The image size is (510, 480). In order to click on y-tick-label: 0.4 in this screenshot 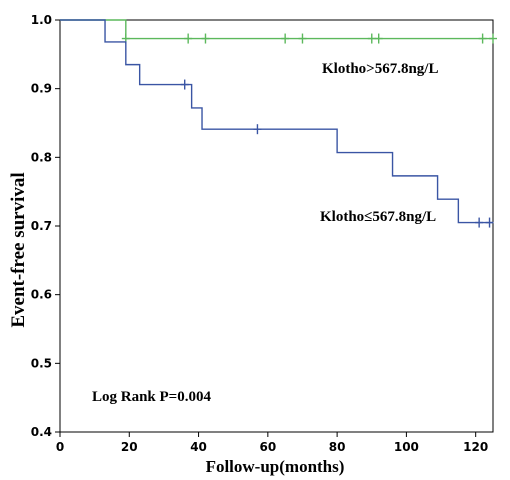, I will do `click(41, 432)`.